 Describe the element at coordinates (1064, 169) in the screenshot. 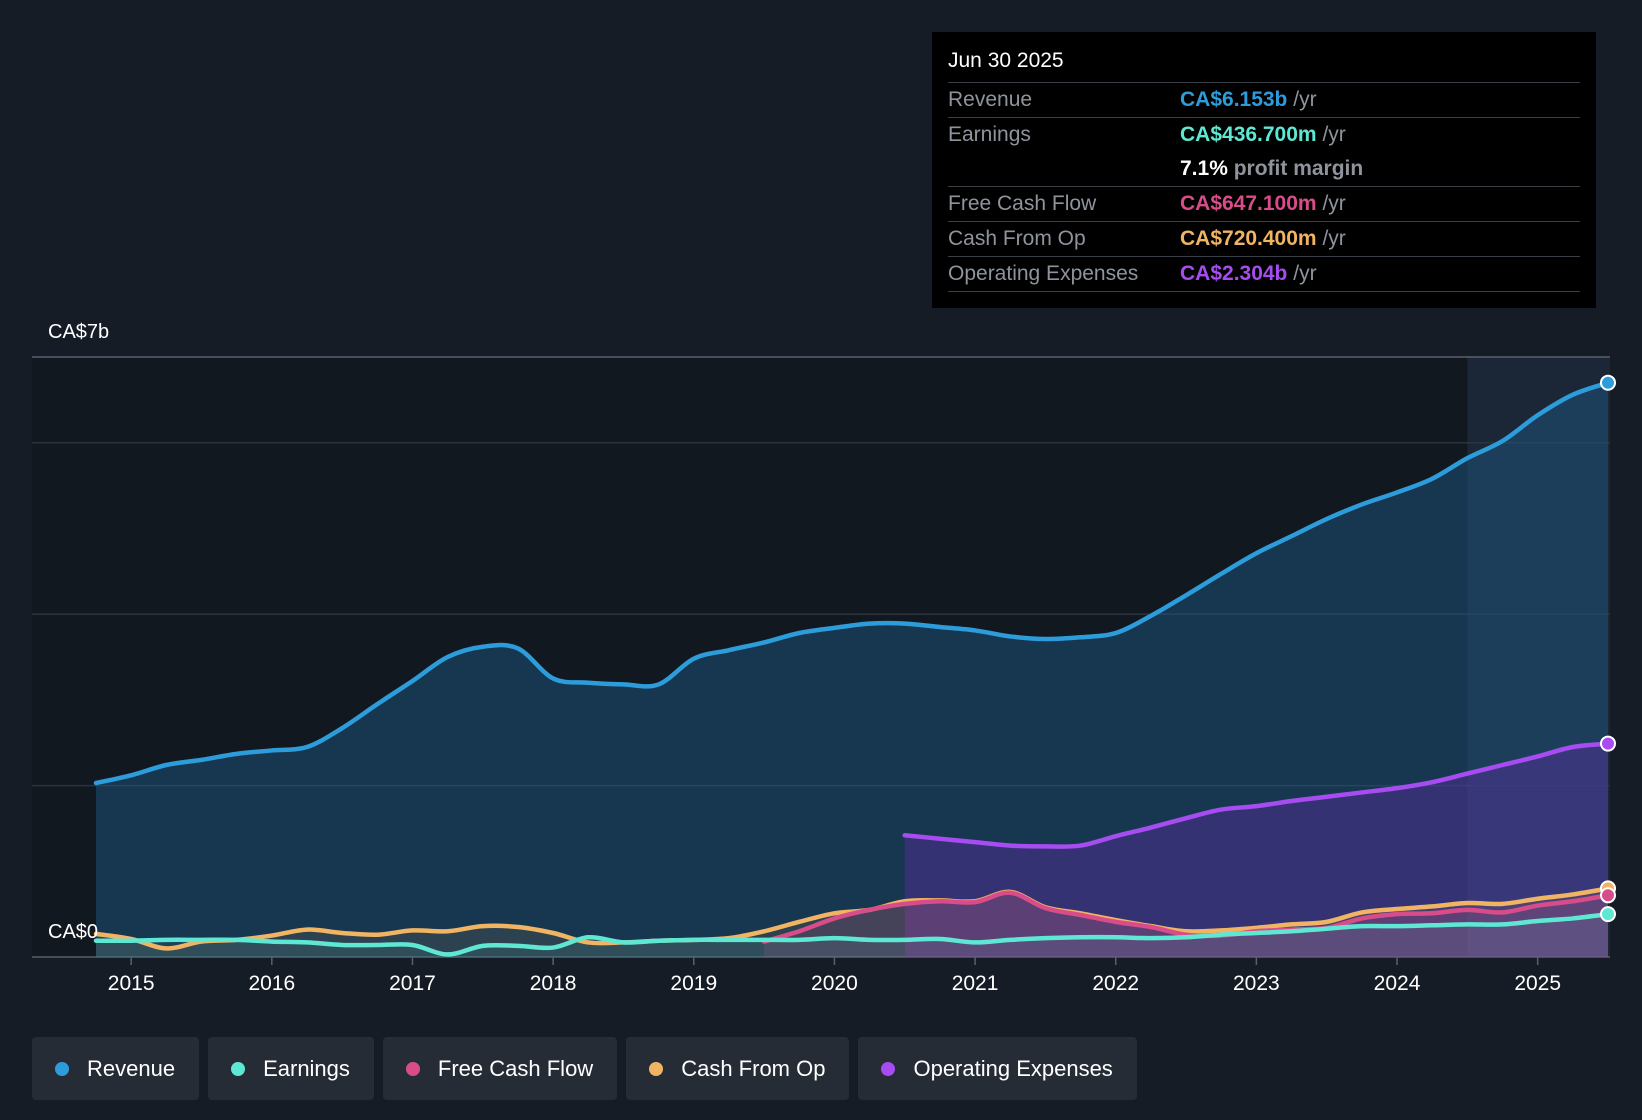

I see `tooltip-label` at that location.